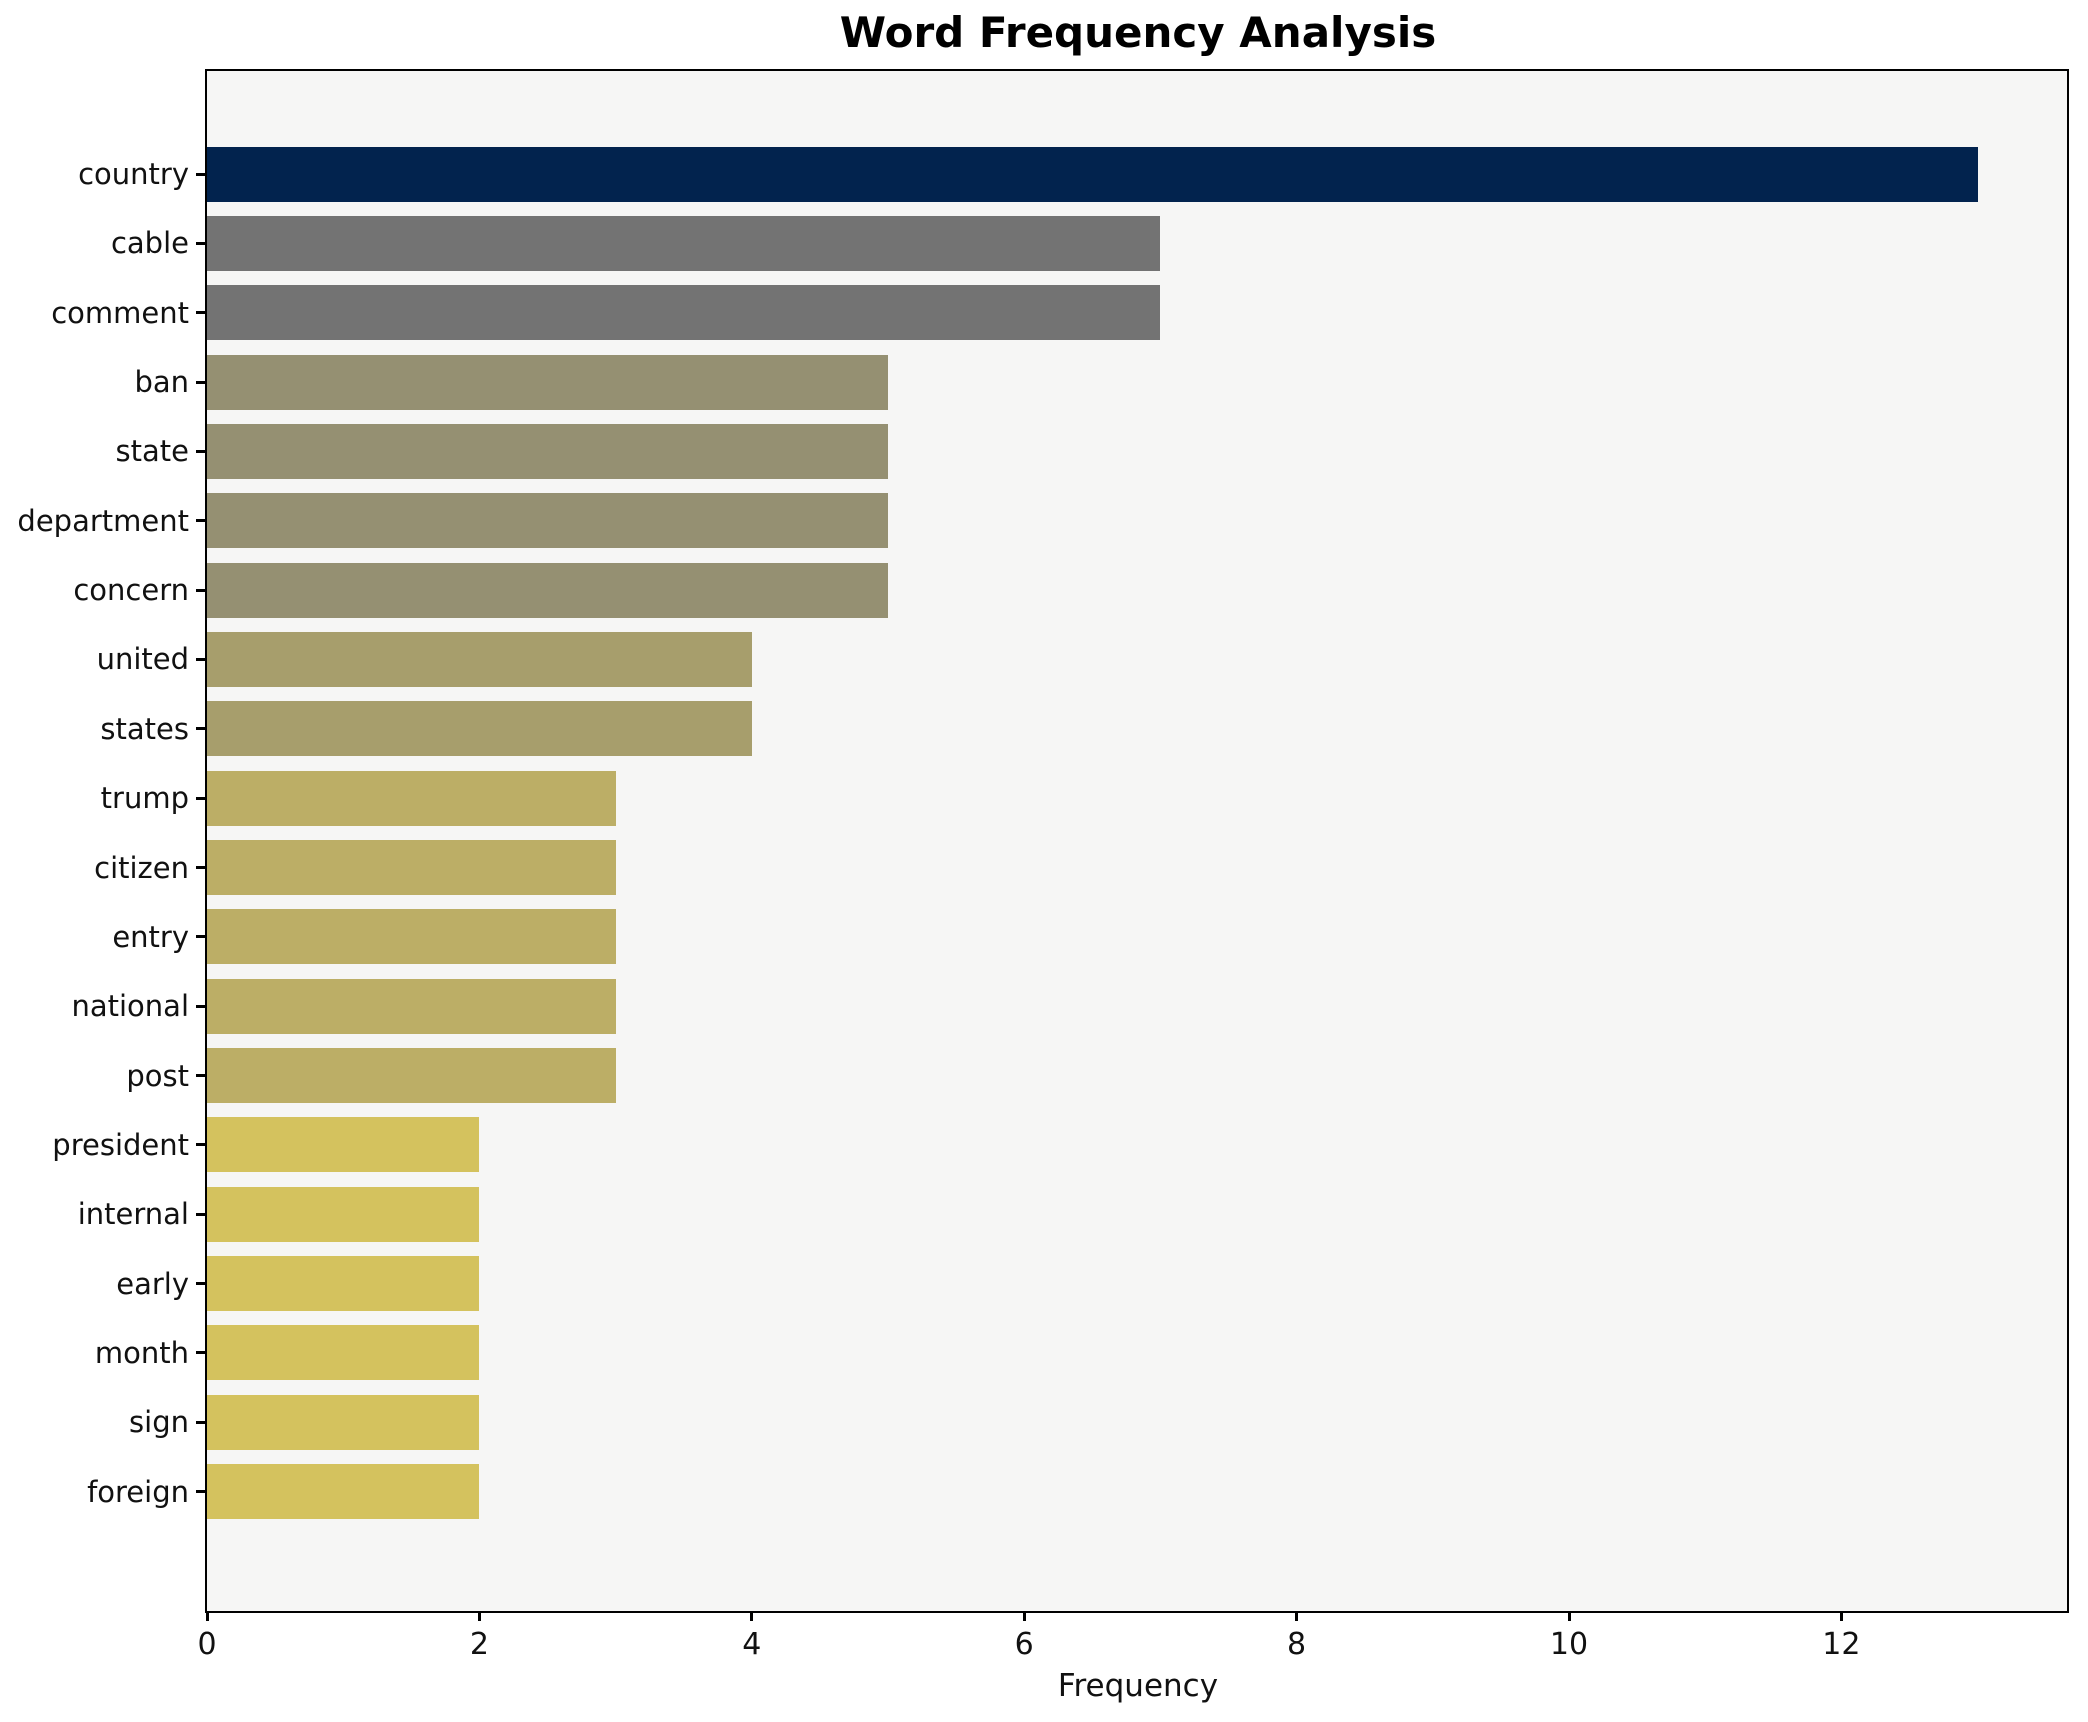  What do you see at coordinates (343, 1145) in the screenshot?
I see `bar-president` at bounding box center [343, 1145].